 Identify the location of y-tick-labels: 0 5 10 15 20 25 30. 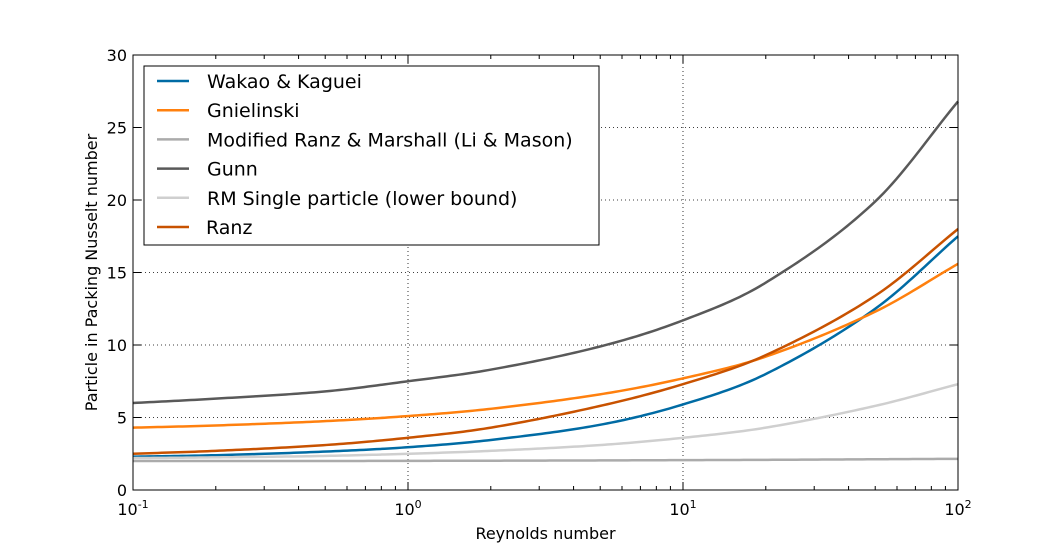
(117, 273).